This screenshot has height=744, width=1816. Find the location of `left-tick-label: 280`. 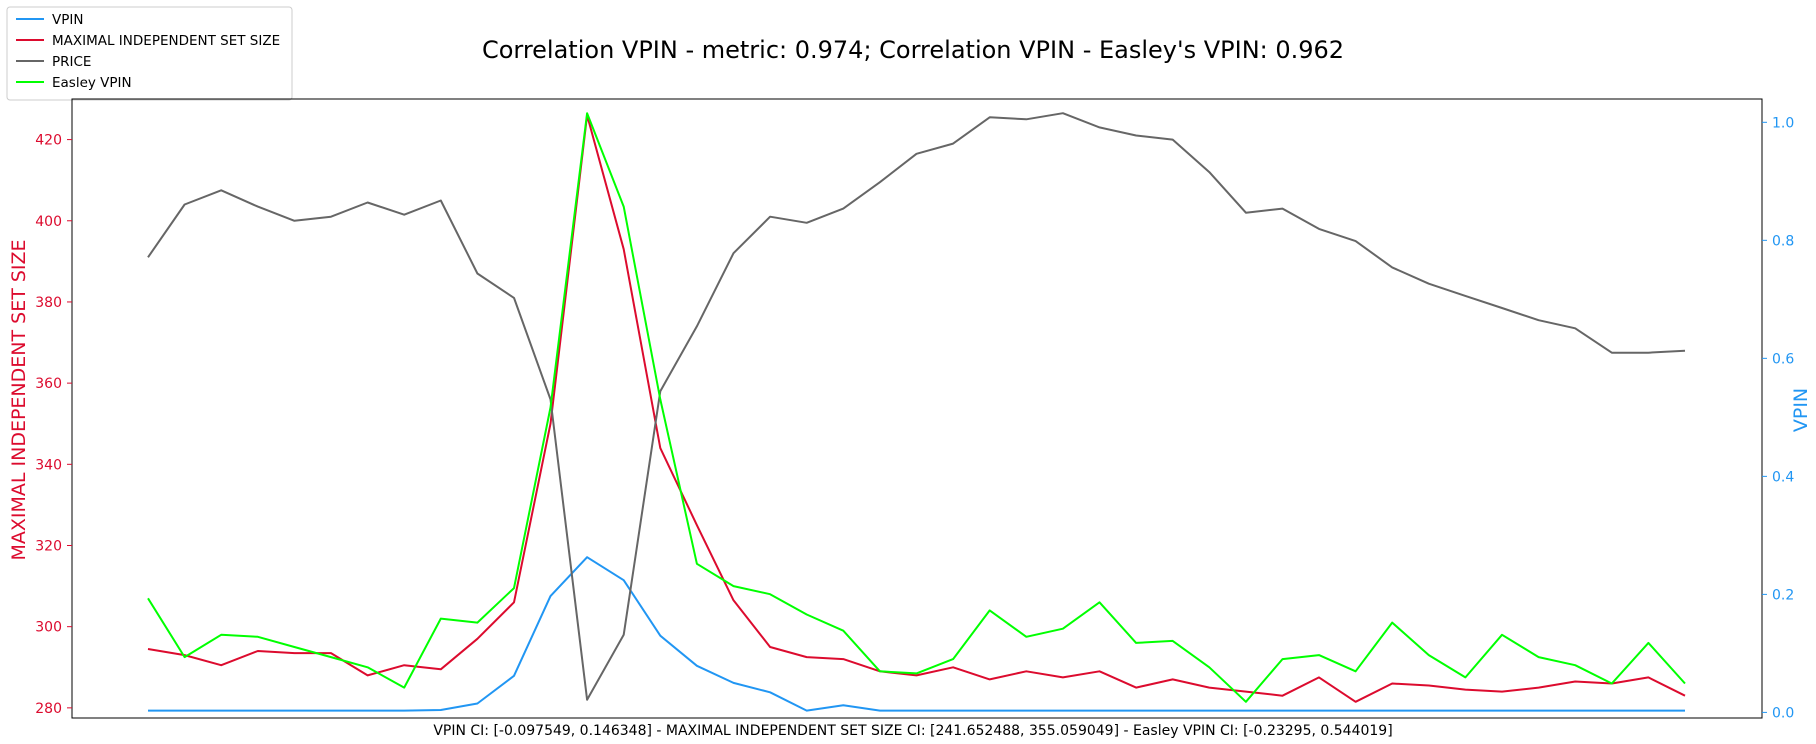

left-tick-label: 280 is located at coordinates (48, 709).